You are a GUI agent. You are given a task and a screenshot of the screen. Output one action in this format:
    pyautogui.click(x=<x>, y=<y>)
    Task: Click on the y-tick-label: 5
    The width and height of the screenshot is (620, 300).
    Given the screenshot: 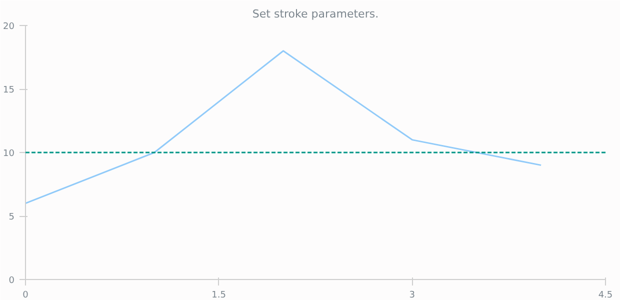 What is the action you would take?
    pyautogui.click(x=11, y=217)
    